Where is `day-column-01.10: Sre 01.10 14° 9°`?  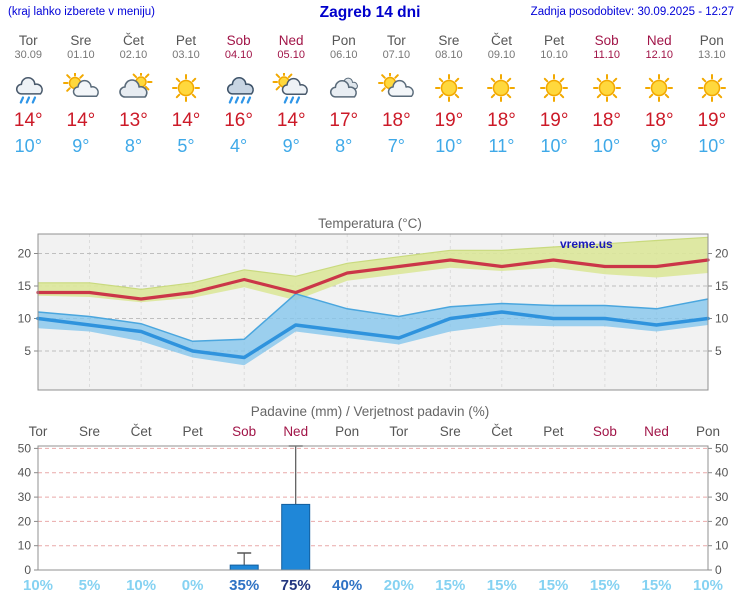 day-column-01.10: Sre 01.10 14° 9° is located at coordinates (81, 96).